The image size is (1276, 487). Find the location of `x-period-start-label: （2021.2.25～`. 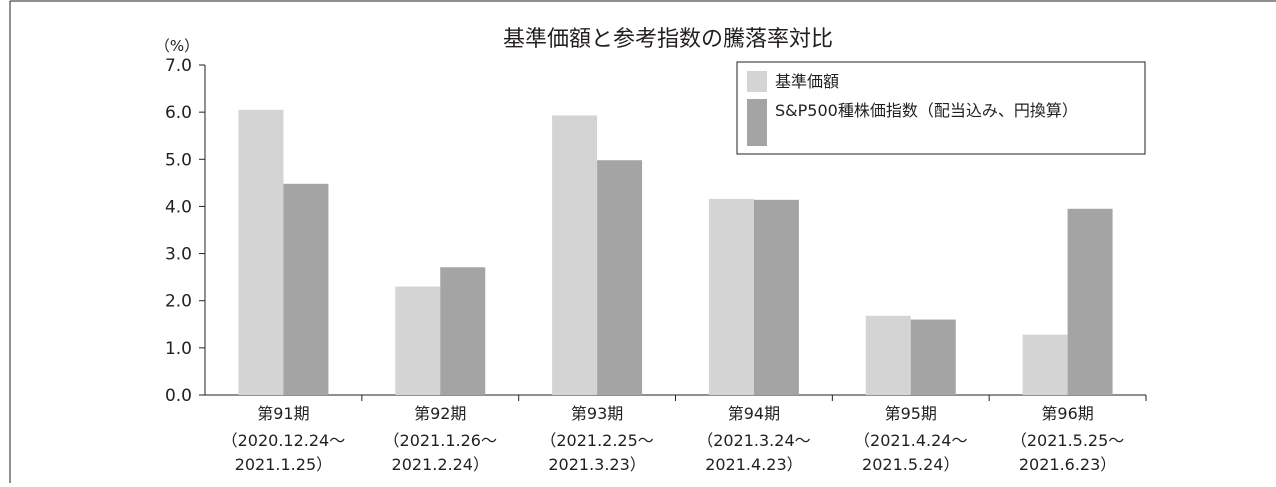

x-period-start-label: （2021.2.25～ is located at coordinates (596, 440).